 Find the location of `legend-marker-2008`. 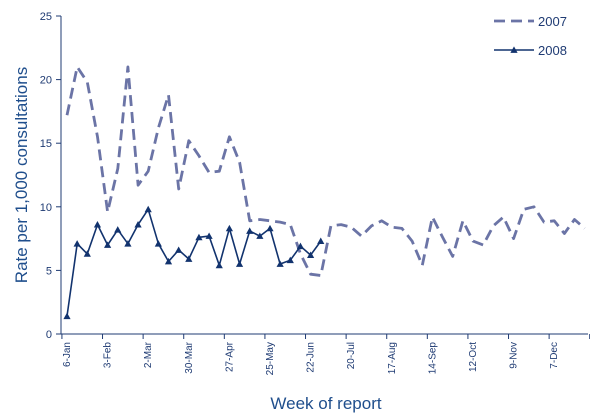

legend-marker-2008 is located at coordinates (514, 49).